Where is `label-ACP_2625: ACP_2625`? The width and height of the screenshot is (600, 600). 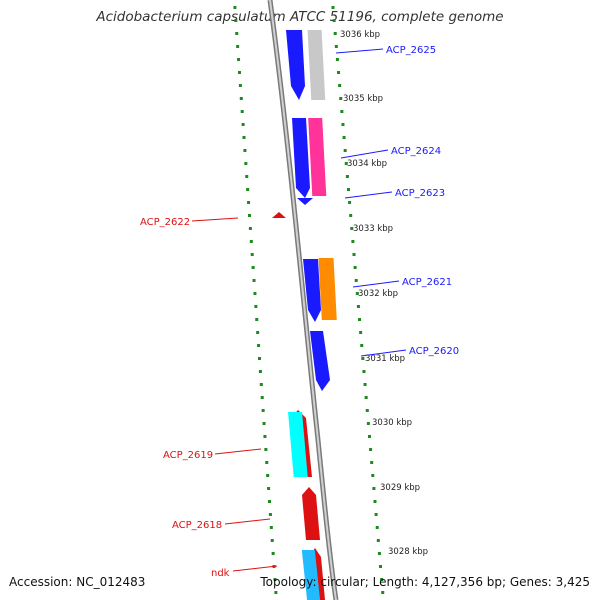
label-ACP_2625: ACP_2625 is located at coordinates (411, 50).